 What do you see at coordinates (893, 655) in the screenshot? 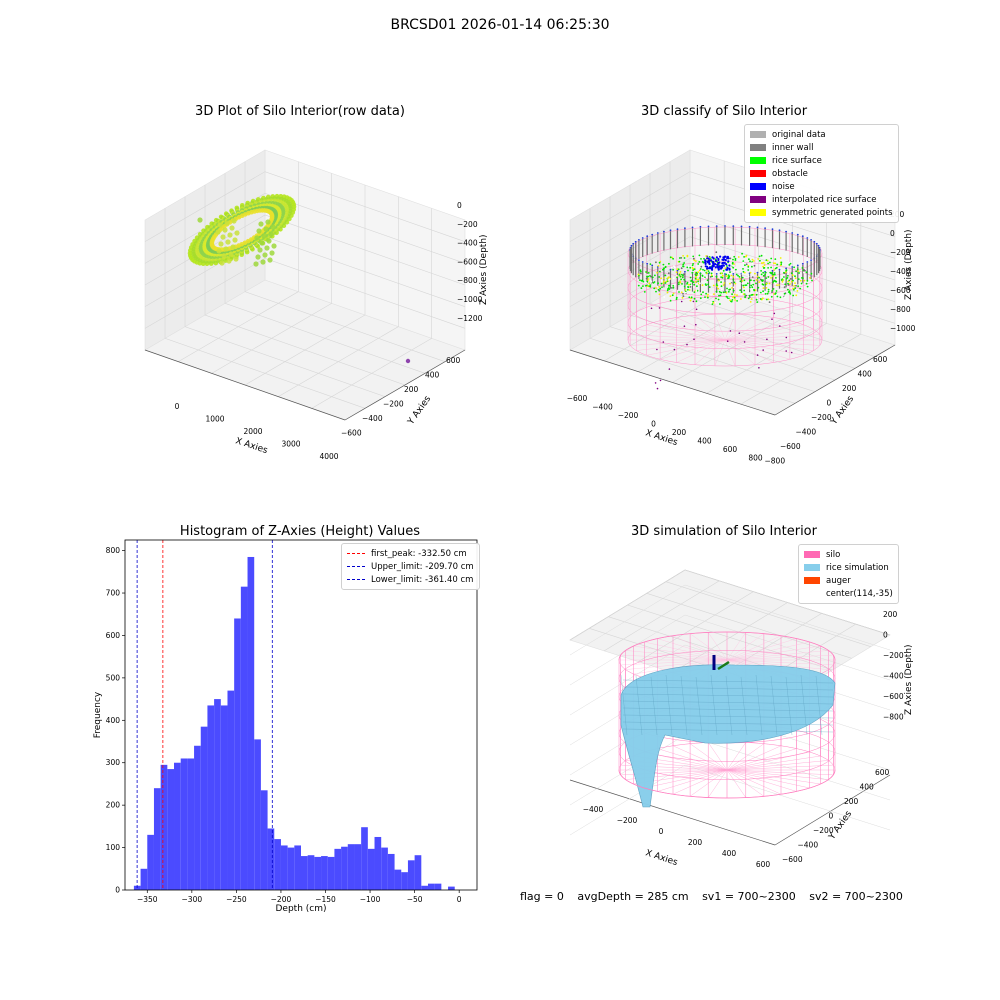
I see `p4-ztick: −200` at bounding box center [893, 655].